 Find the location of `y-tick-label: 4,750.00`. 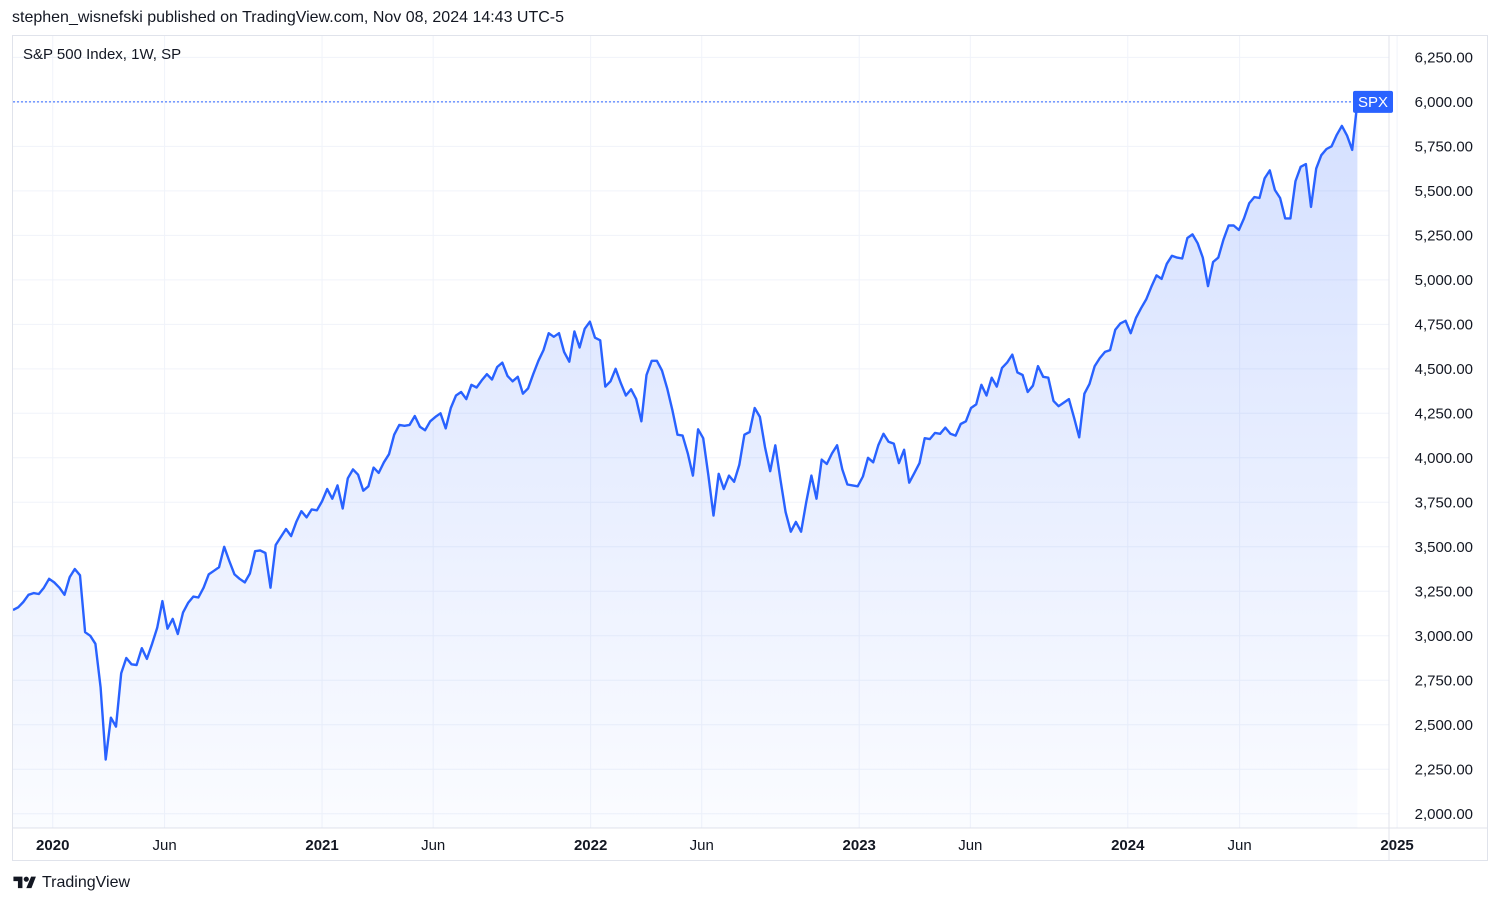

y-tick-label: 4,750.00 is located at coordinates (1444, 324).